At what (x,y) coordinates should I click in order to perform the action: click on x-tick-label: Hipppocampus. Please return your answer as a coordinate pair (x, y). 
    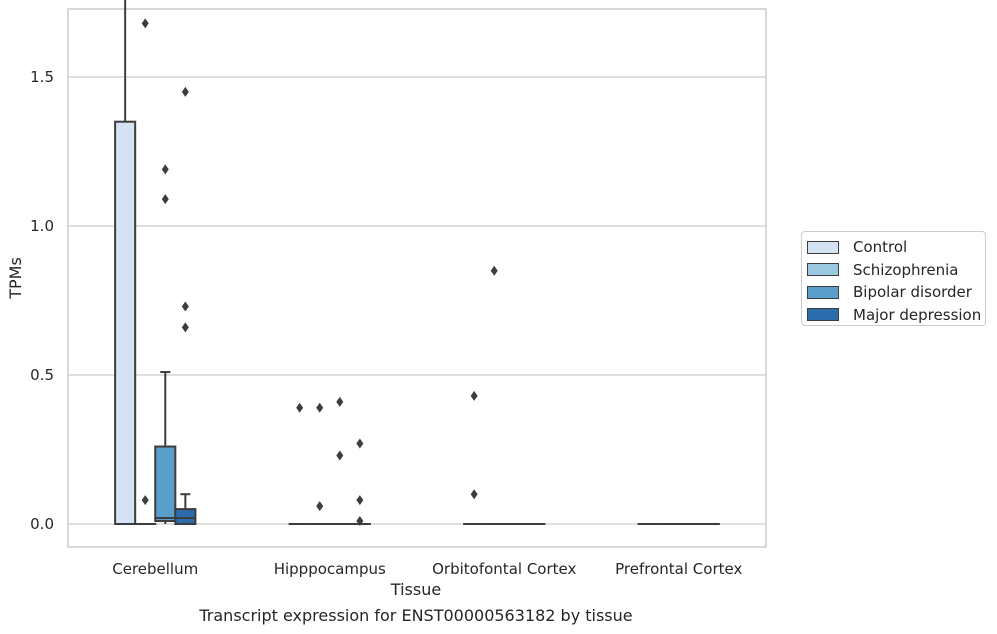
    Looking at the image, I should click on (330, 569).